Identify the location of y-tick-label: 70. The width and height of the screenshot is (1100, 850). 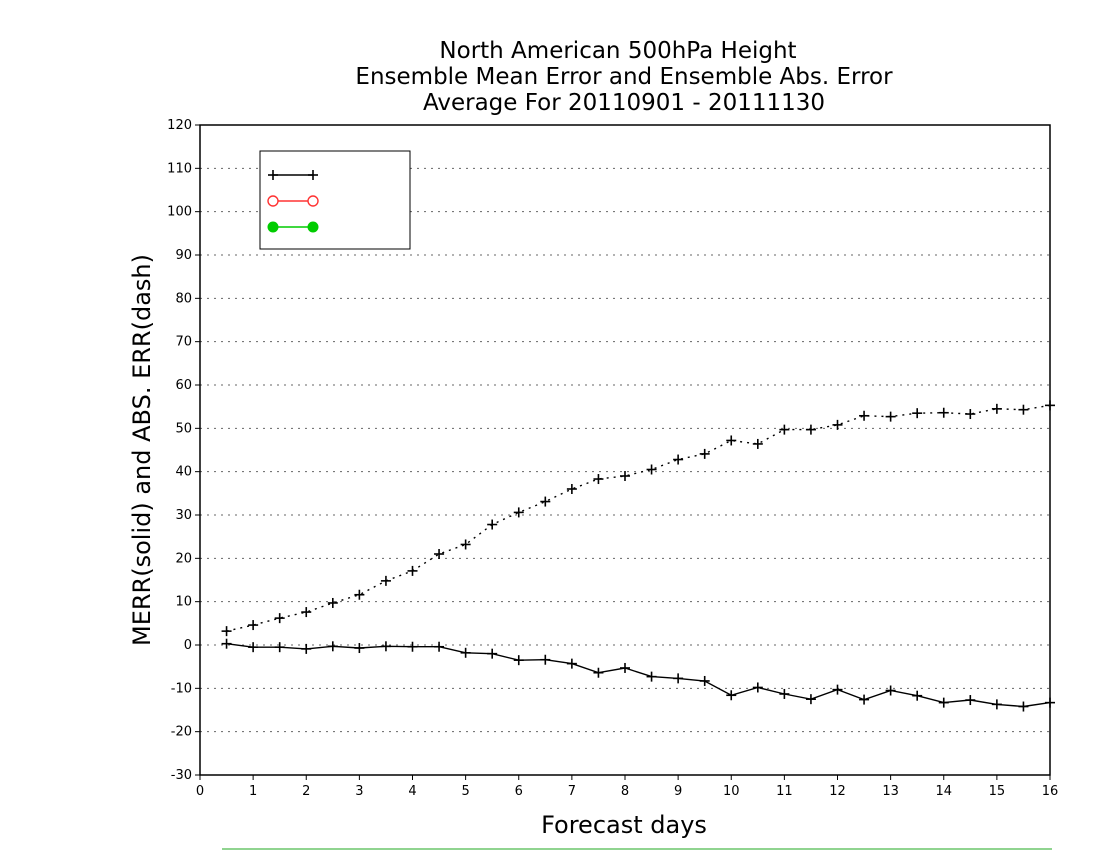
(183, 342).